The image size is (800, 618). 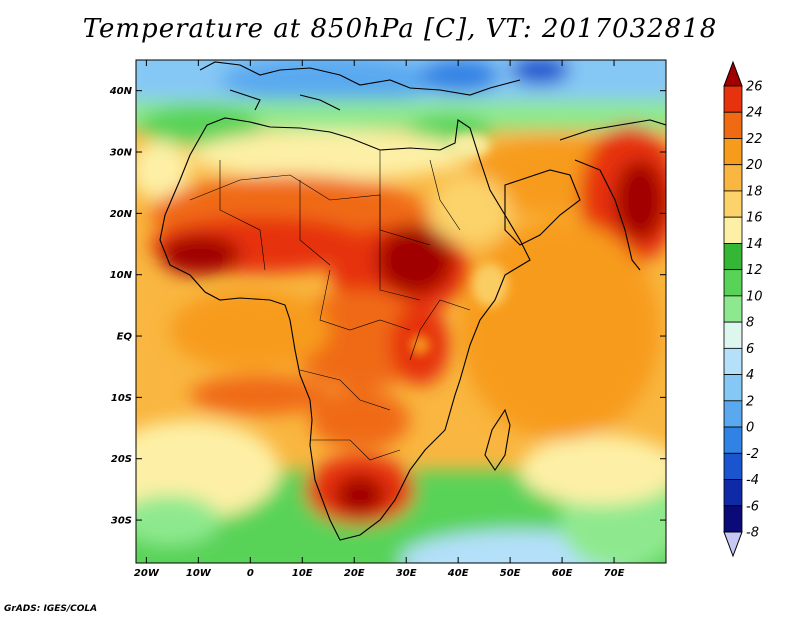 I want to click on colorbar-label: 26, so click(x=754, y=87).